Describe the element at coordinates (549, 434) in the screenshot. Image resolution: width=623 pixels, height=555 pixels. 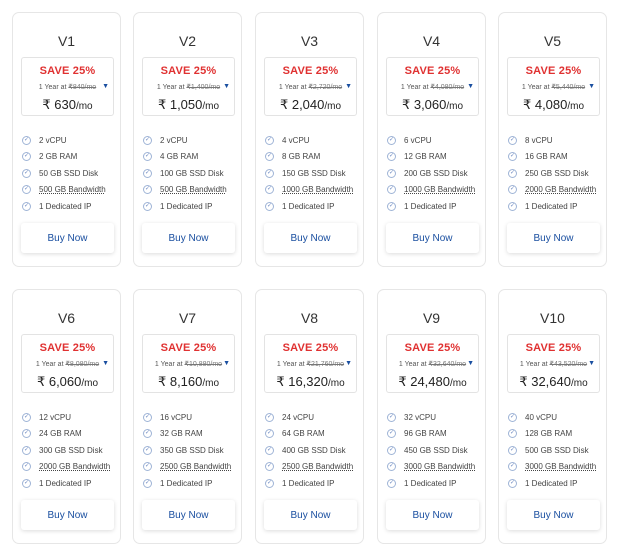
I see `feature-text: 128 GB RAM` at that location.